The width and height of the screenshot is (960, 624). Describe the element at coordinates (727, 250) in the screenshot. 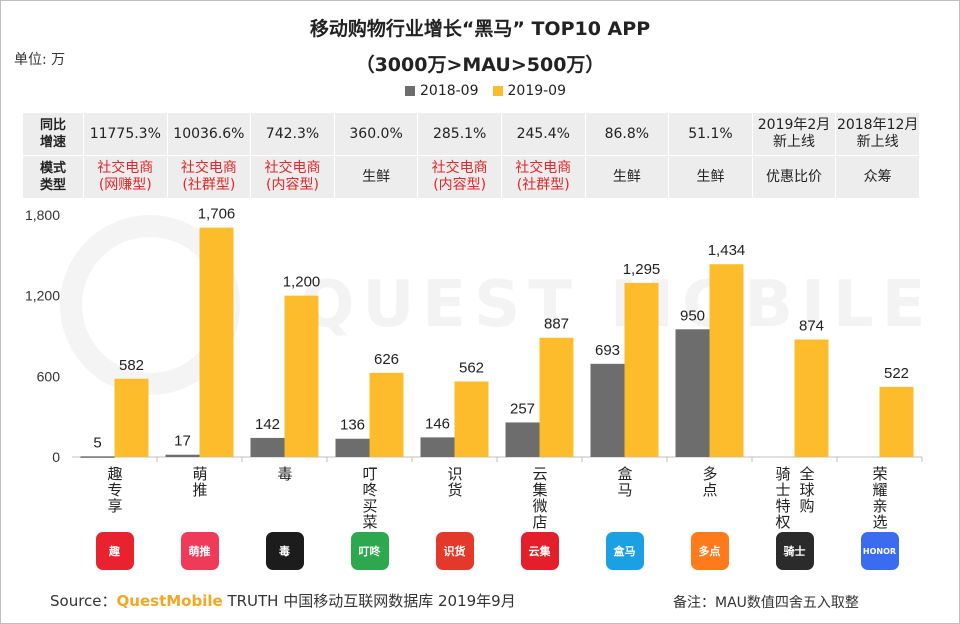

I see `value-label-2019: 1,434` at that location.